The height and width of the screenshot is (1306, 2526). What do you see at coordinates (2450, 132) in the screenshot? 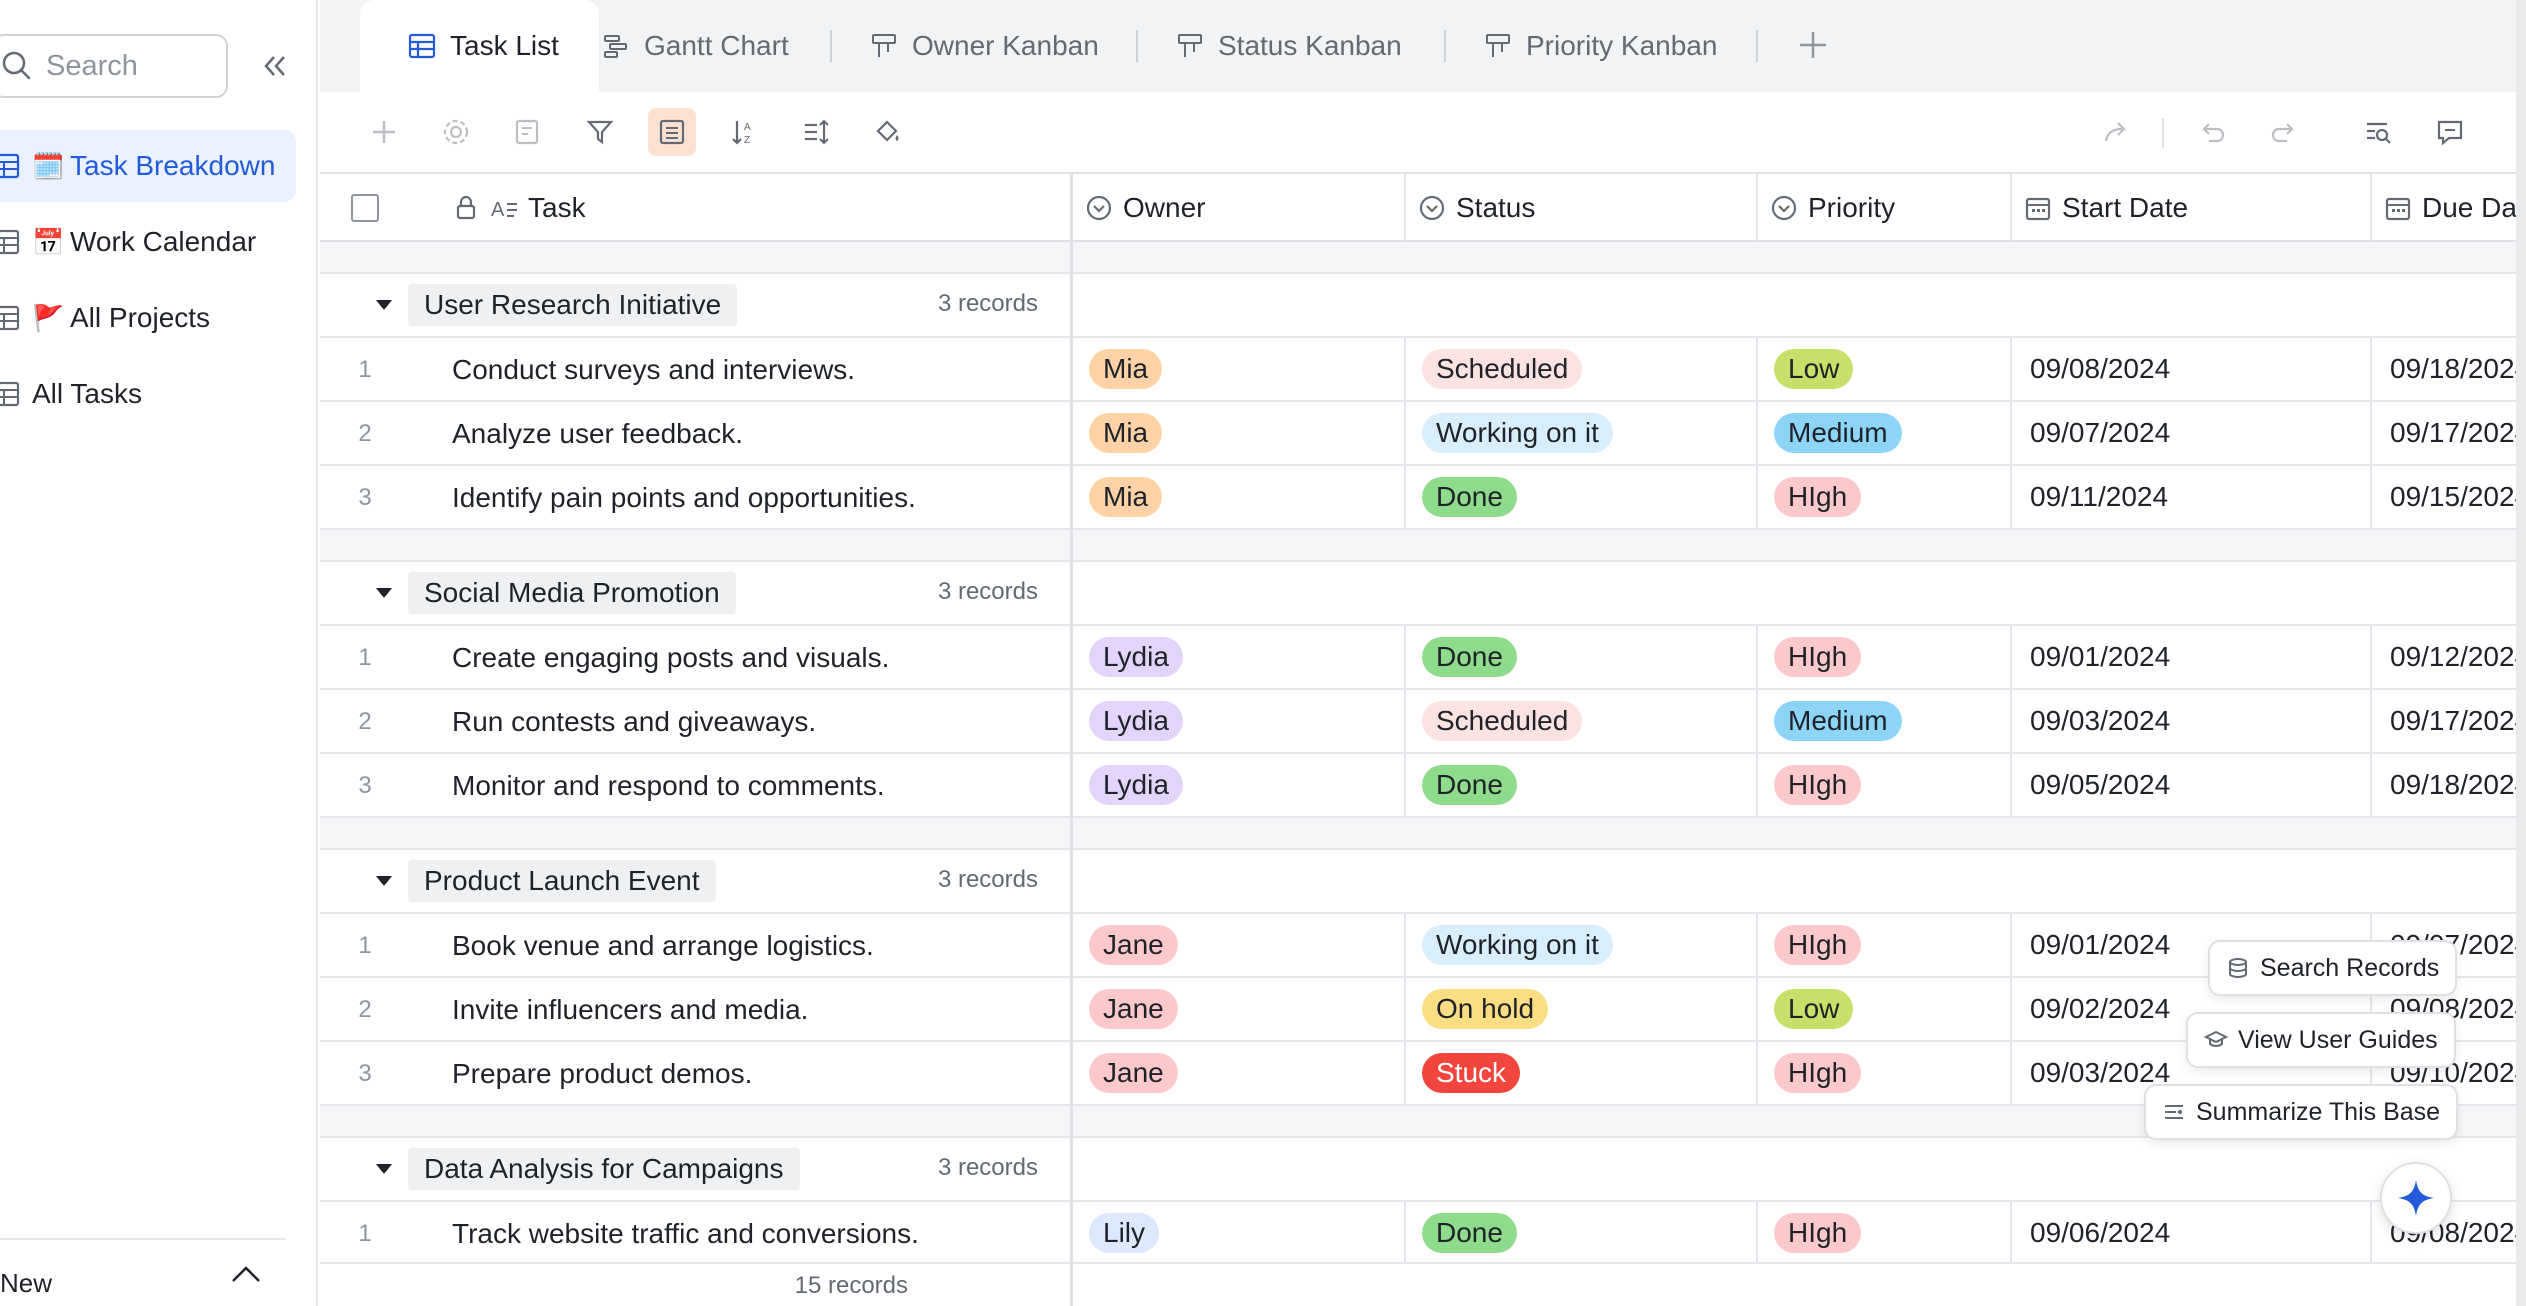
I see `comments-button` at bounding box center [2450, 132].